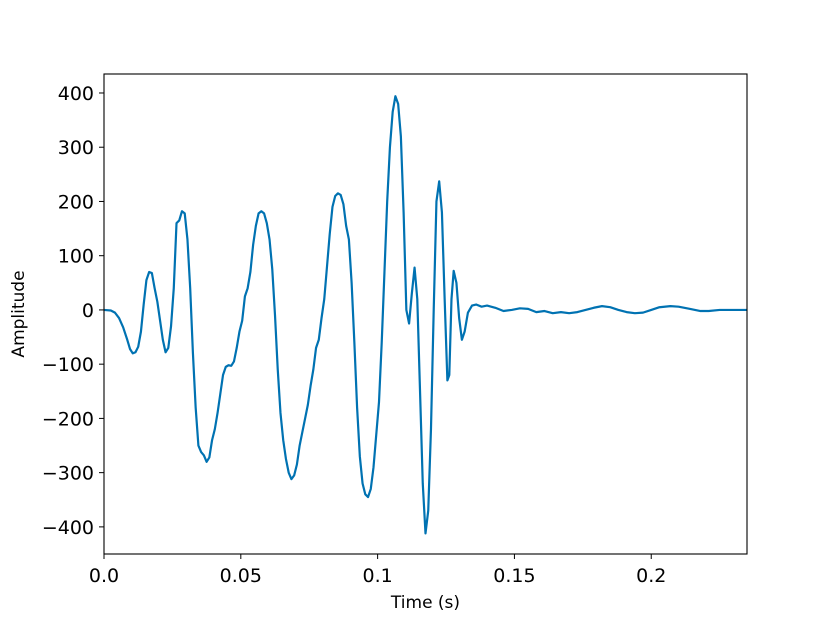  What do you see at coordinates (88, 311) in the screenshot?
I see `y-tick-label: 0` at bounding box center [88, 311].